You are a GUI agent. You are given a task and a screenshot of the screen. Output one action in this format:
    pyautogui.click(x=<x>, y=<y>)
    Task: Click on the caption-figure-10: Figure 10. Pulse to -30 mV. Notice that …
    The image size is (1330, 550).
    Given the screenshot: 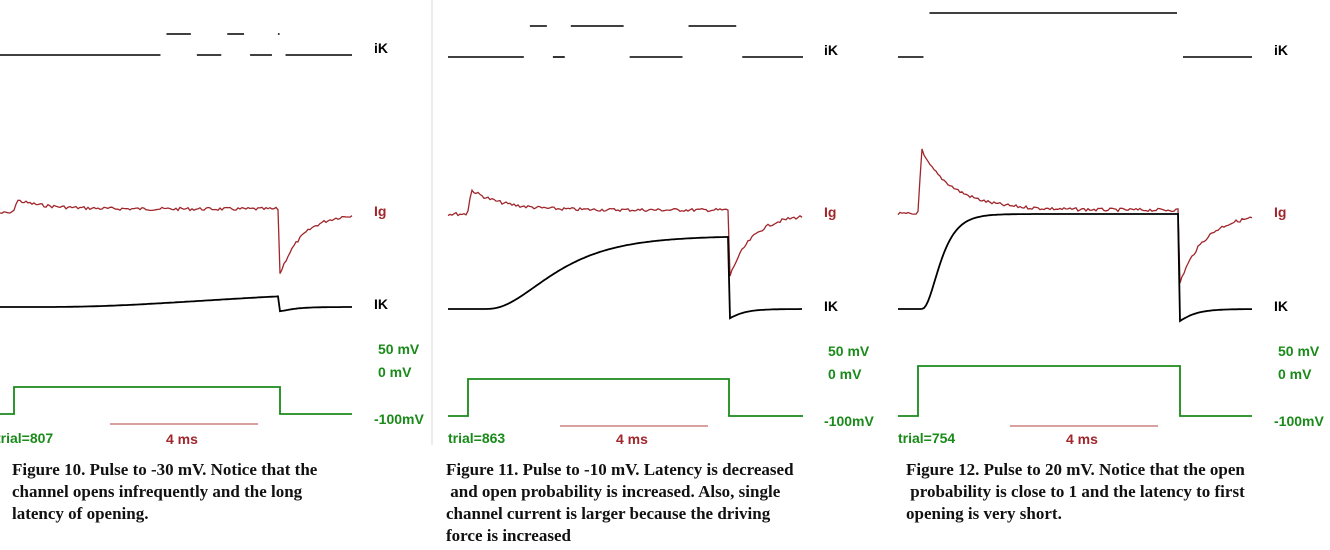 What is the action you would take?
    pyautogui.click(x=222, y=492)
    